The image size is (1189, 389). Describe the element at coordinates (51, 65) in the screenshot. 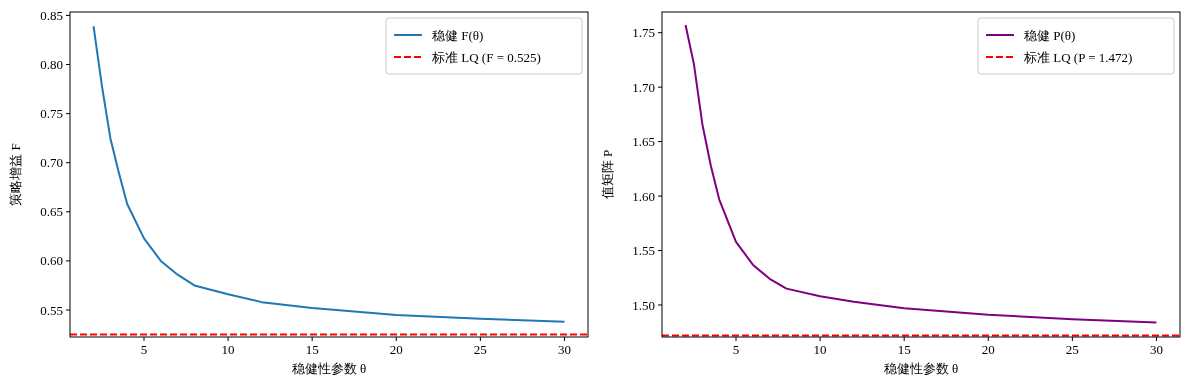

I see `y-tick-label: 0.80` at that location.